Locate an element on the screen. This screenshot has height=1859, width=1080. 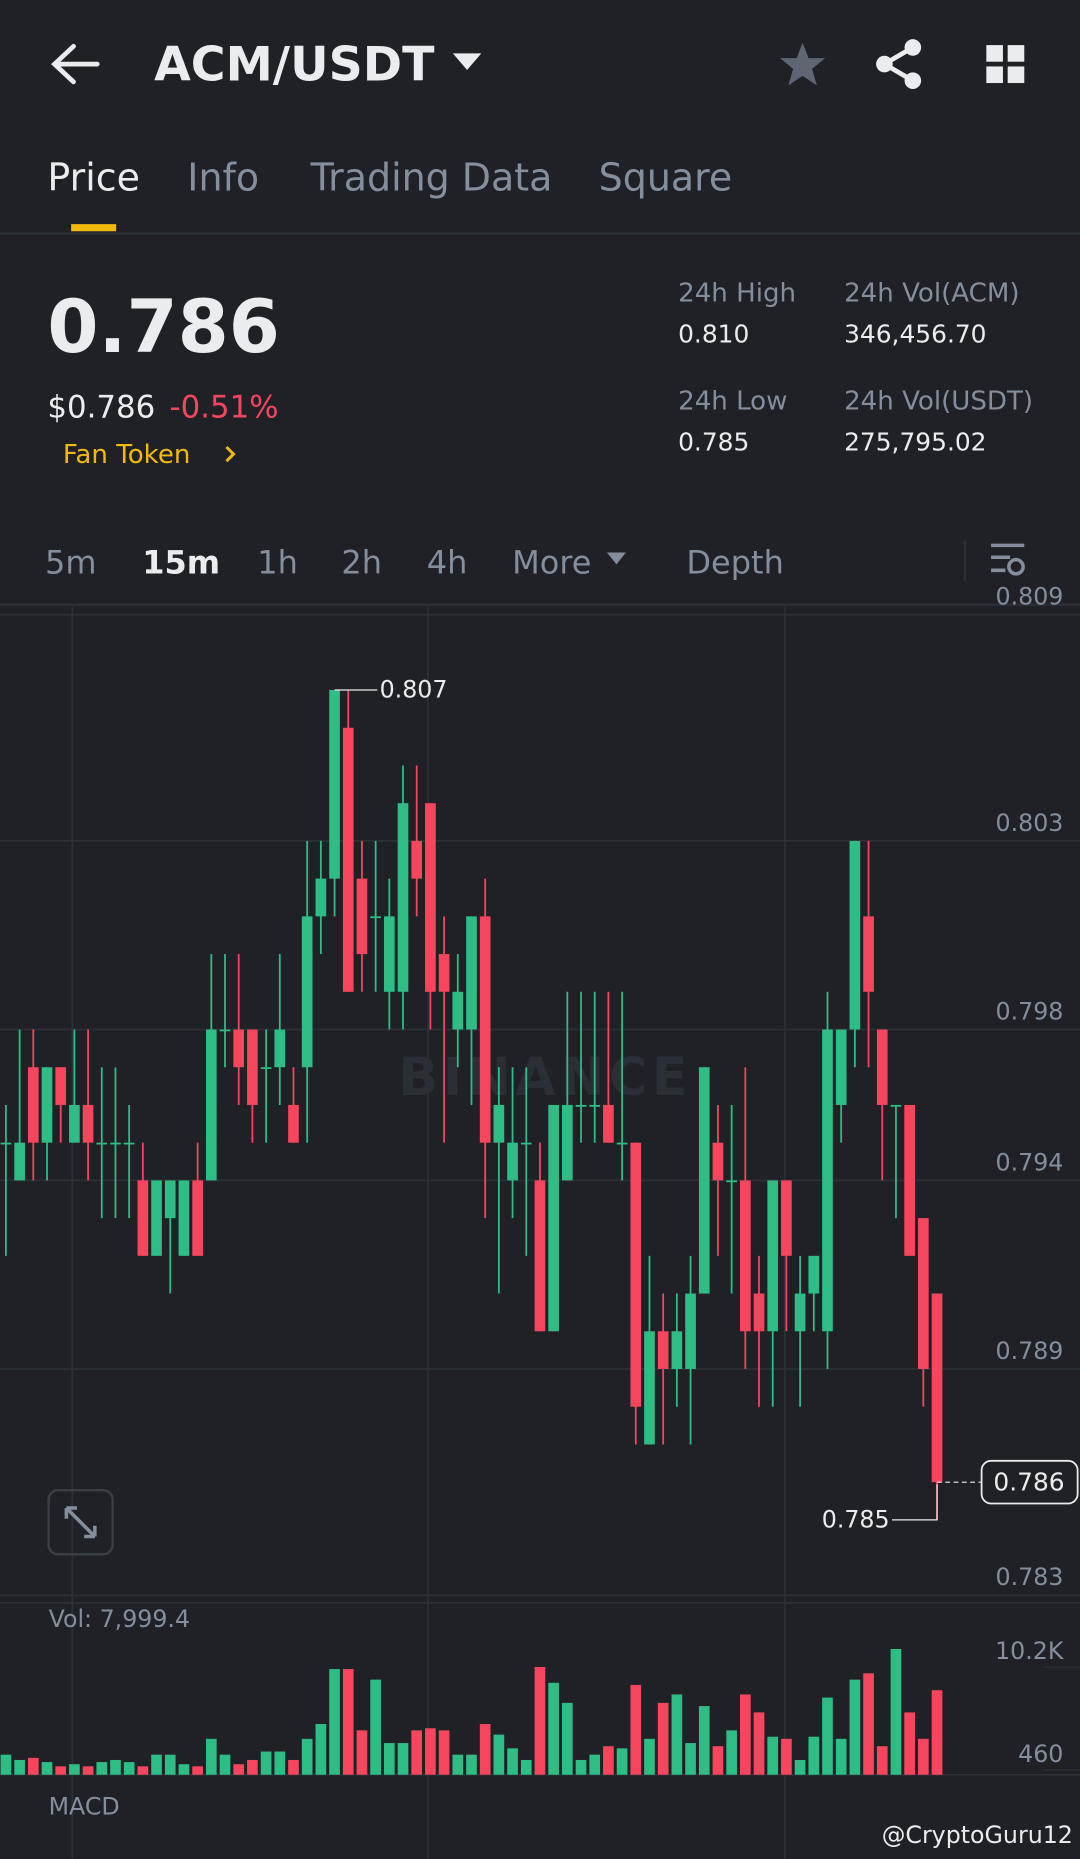
tab: Info is located at coordinates (223, 178).